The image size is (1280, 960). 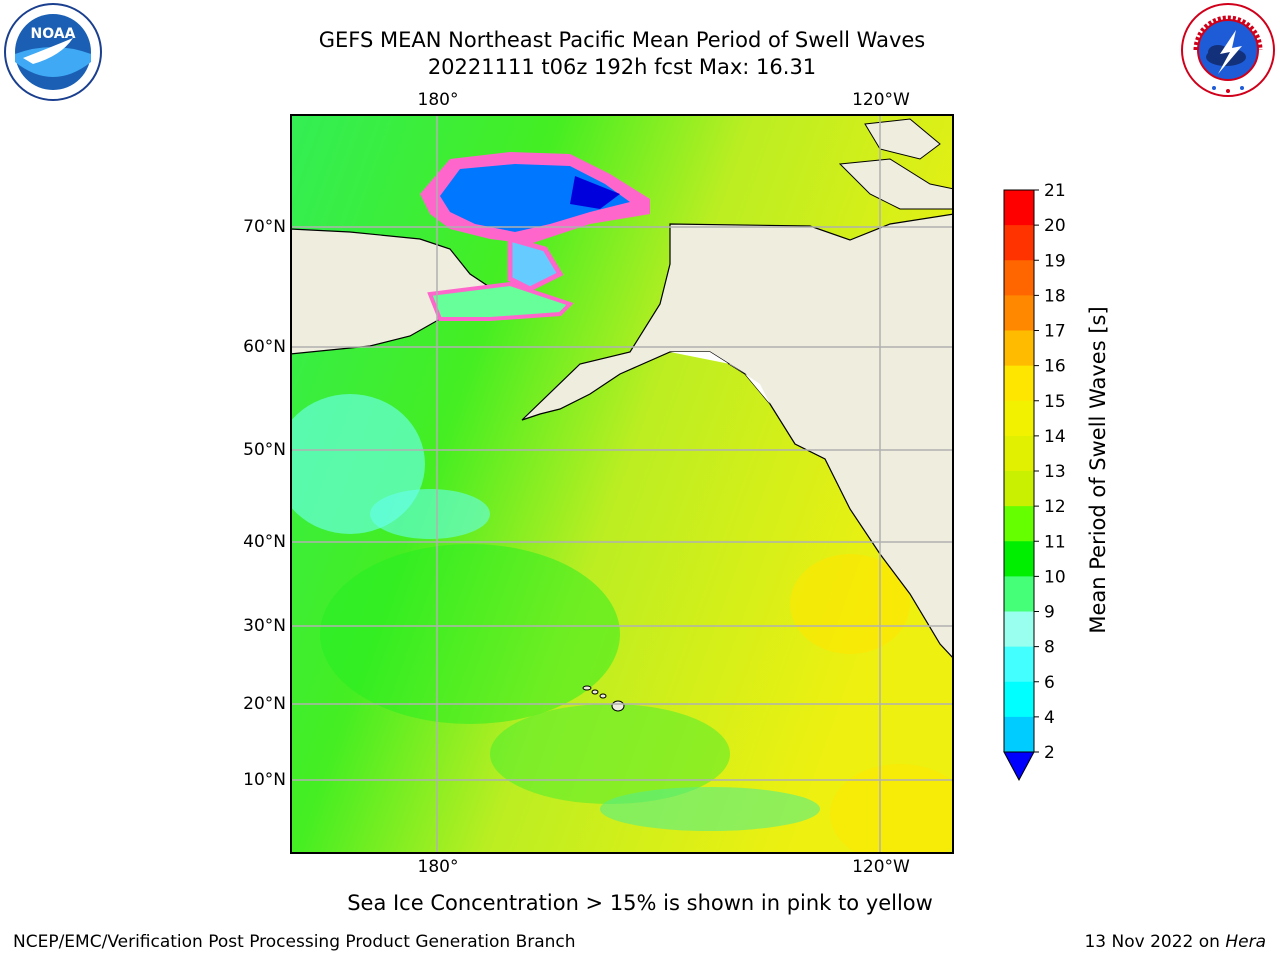 I want to click on arctic-deep-blue, so click(x=595, y=192).